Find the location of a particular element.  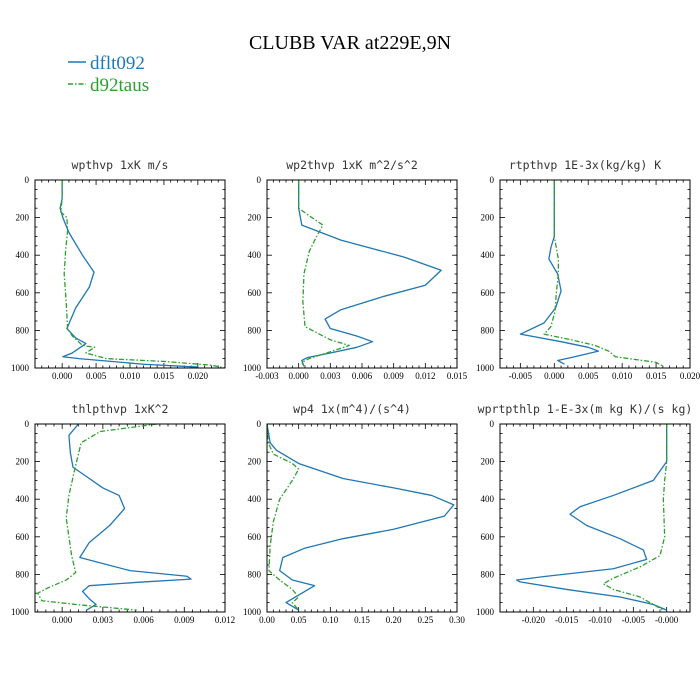

x-tick-label: 0.10 is located at coordinates (330, 620).